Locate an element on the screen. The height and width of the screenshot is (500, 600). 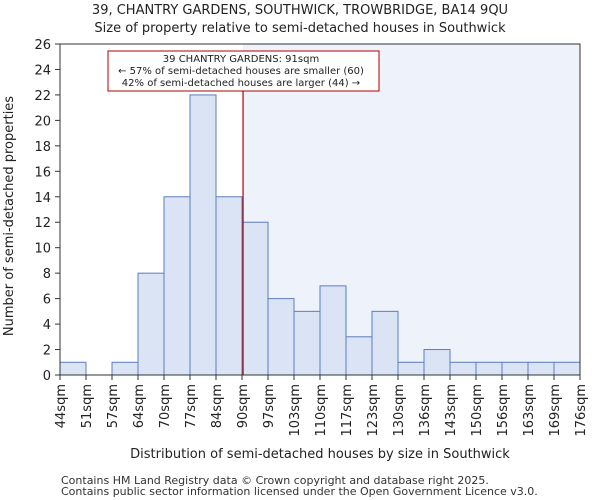
x-tick-label-103sqm: 103sqm is located at coordinates (295, 410).